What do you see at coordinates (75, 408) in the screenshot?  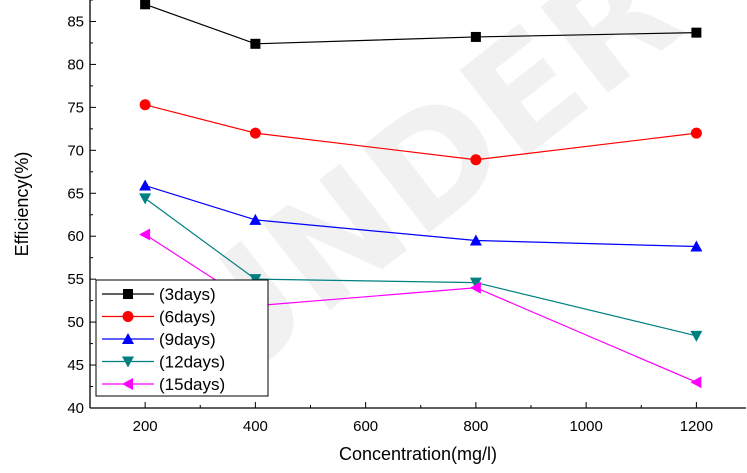 I see `y-tick-label: 40` at bounding box center [75, 408].